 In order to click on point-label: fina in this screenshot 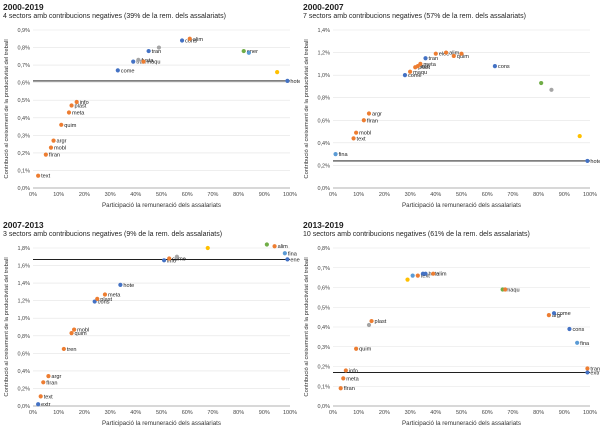, I will do `click(293, 254)`.